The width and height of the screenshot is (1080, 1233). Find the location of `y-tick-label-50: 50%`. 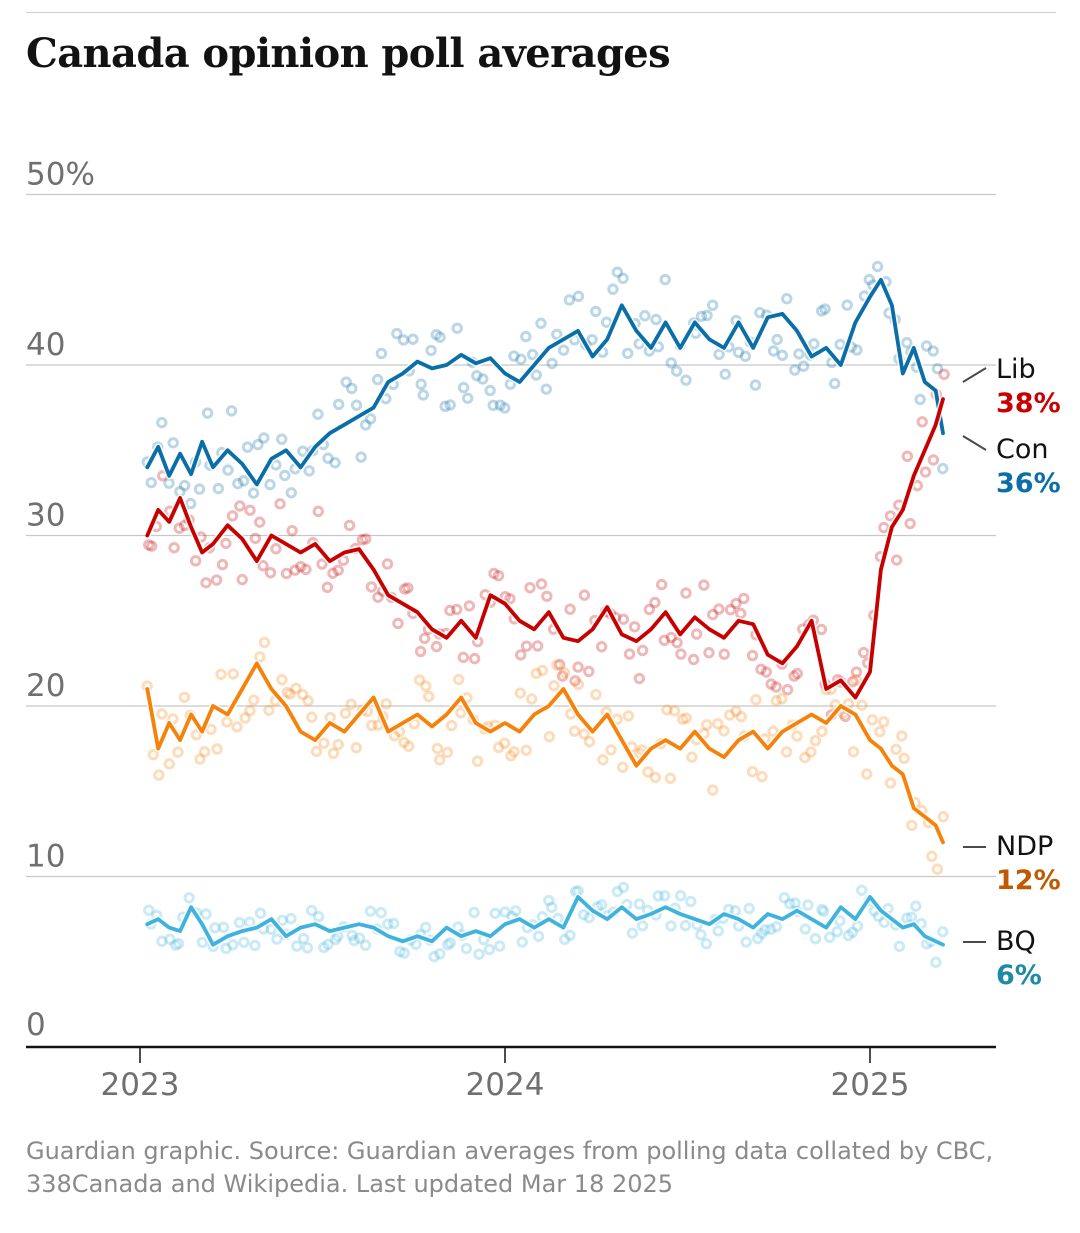

y-tick-label-50: 50% is located at coordinates (60, 175).